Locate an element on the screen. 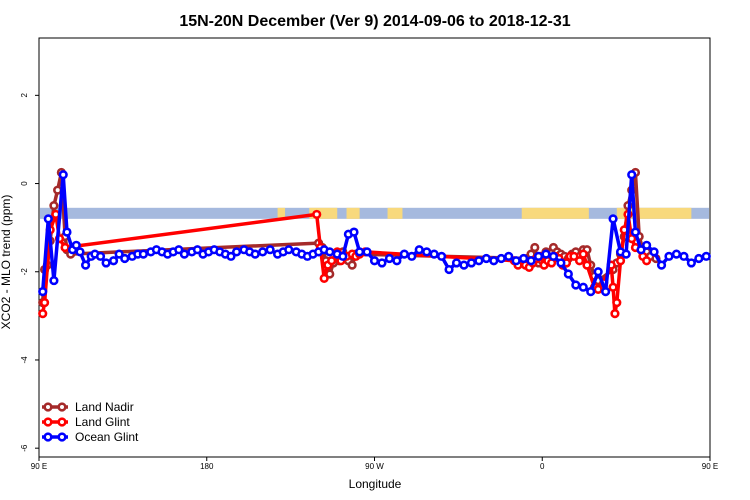  x-tick-label: 180 is located at coordinates (207, 466).